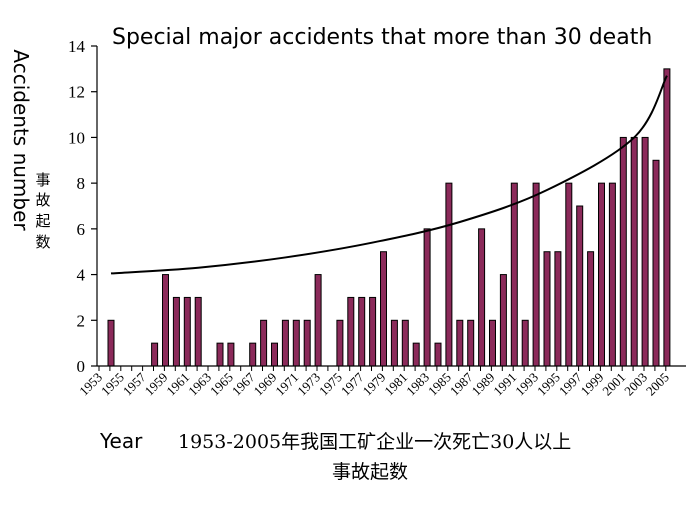 Image resolution: width=700 pixels, height=530 pixels. Describe the element at coordinates (81, 183) in the screenshot. I see `y-tick-label-8: 8` at that location.